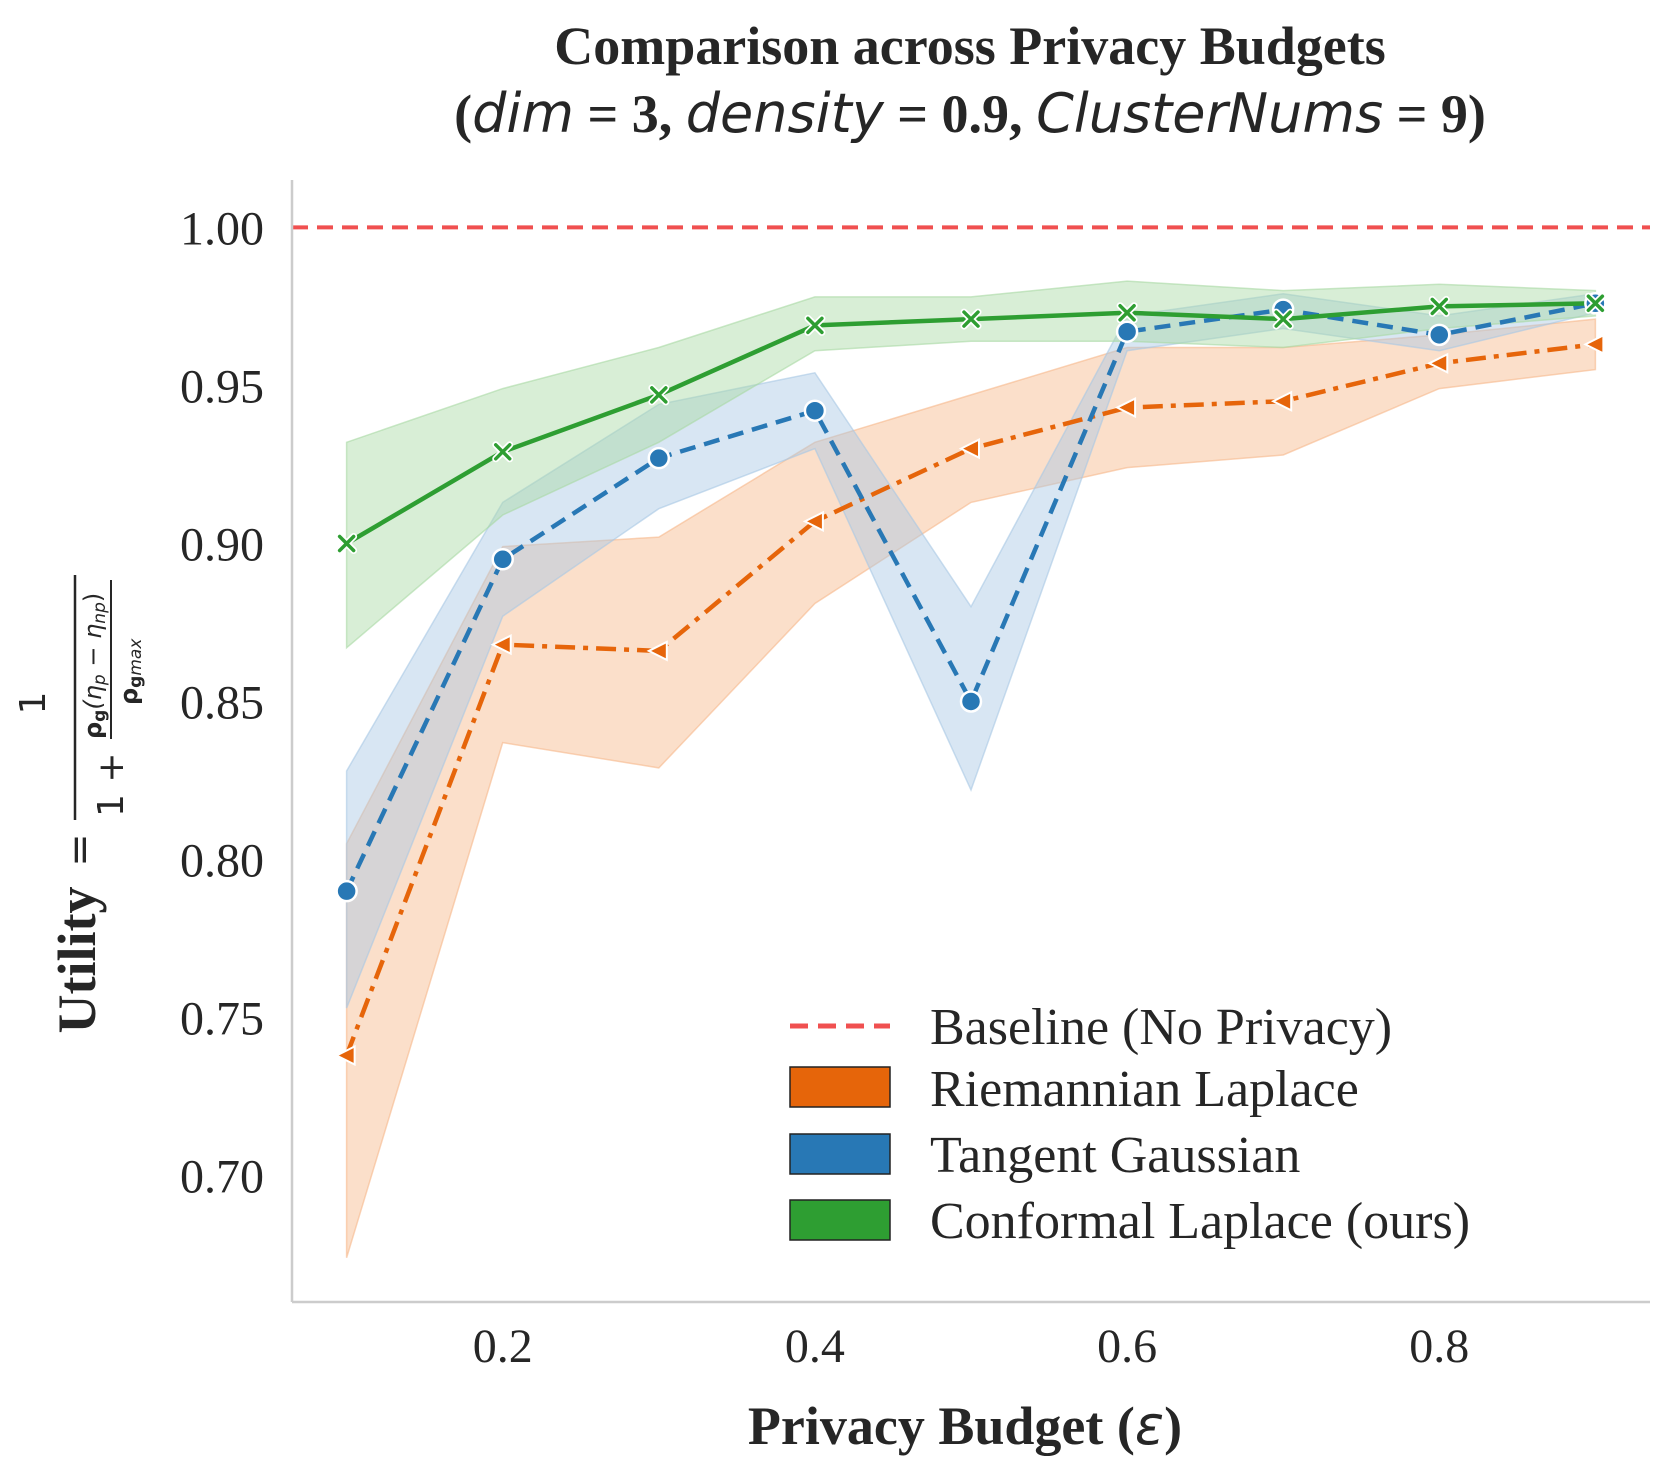  What do you see at coordinates (463, 114) in the screenshot?
I see `subtitle-open: (` at bounding box center [463, 114].